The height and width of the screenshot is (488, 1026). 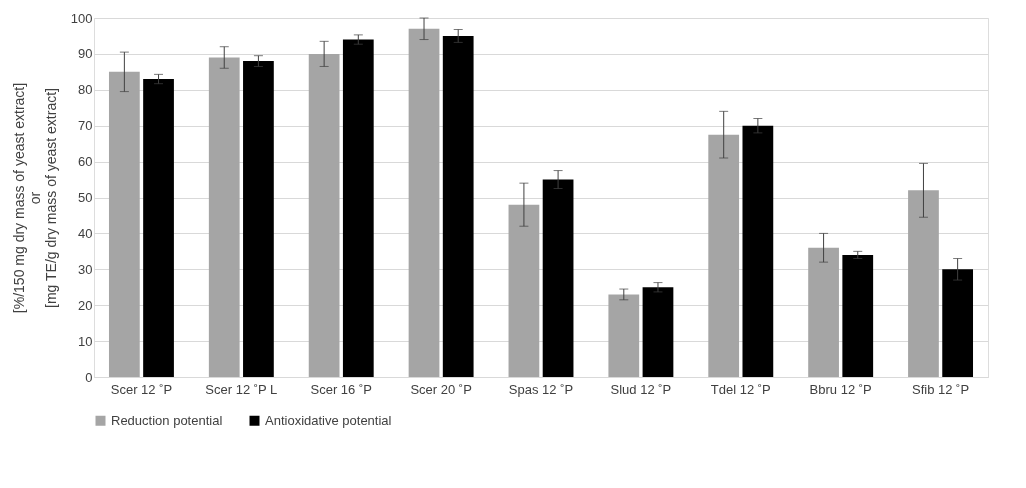 I want to click on x-tick-label: Scer 12 ˚P, so click(x=141, y=389).